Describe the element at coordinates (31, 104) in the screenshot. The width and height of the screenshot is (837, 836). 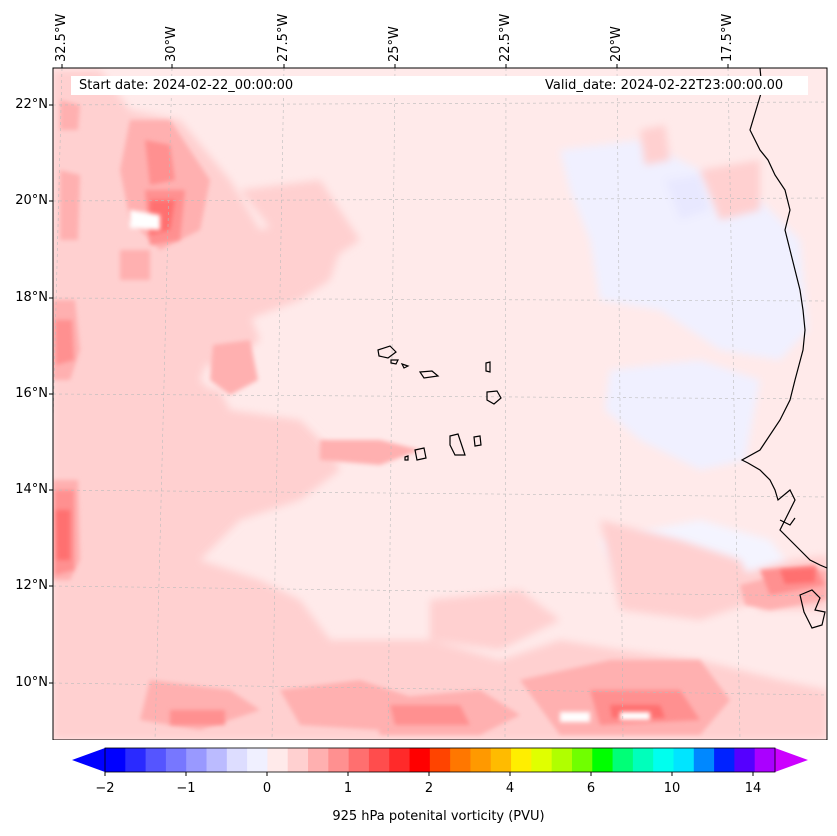
I see `lat-label-22n: 22°N` at that location.